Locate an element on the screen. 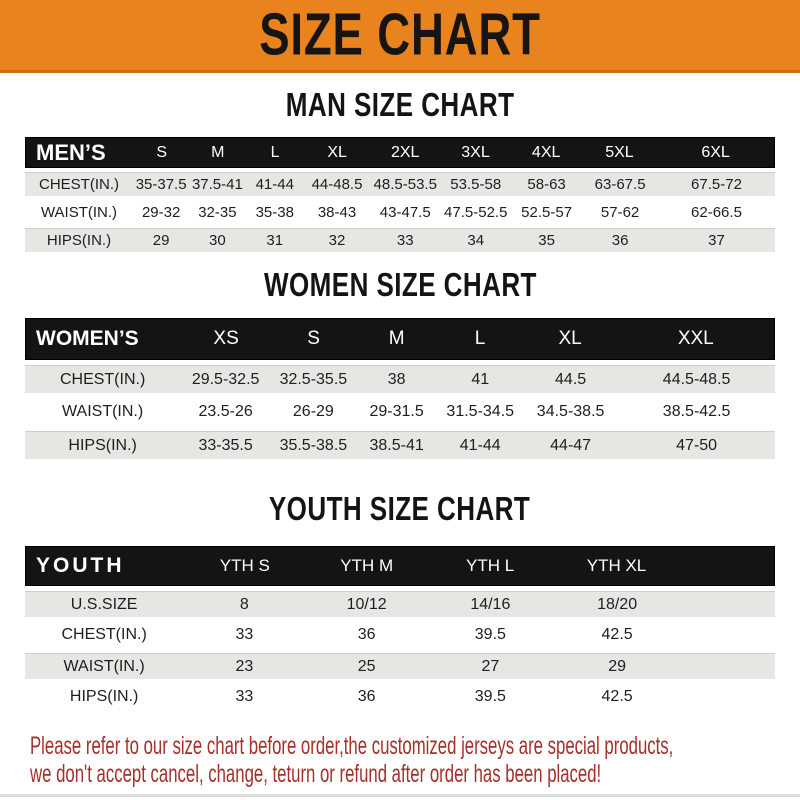  value-cell: 47.5-52.5 is located at coordinates (476, 212).